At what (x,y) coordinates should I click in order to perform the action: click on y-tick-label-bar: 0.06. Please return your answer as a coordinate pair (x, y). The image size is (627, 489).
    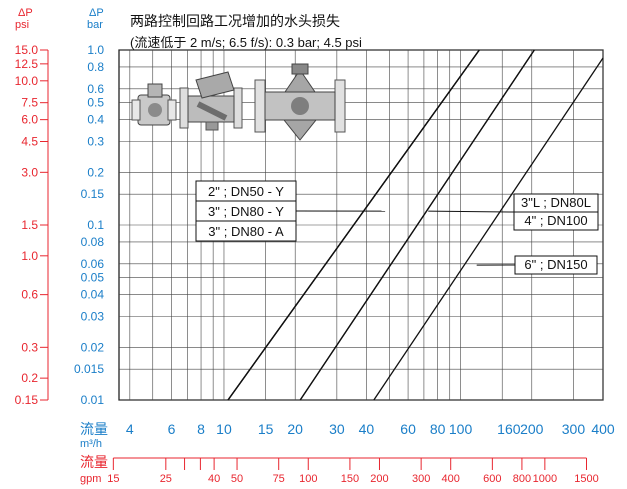
    Looking at the image, I should click on (93, 264).